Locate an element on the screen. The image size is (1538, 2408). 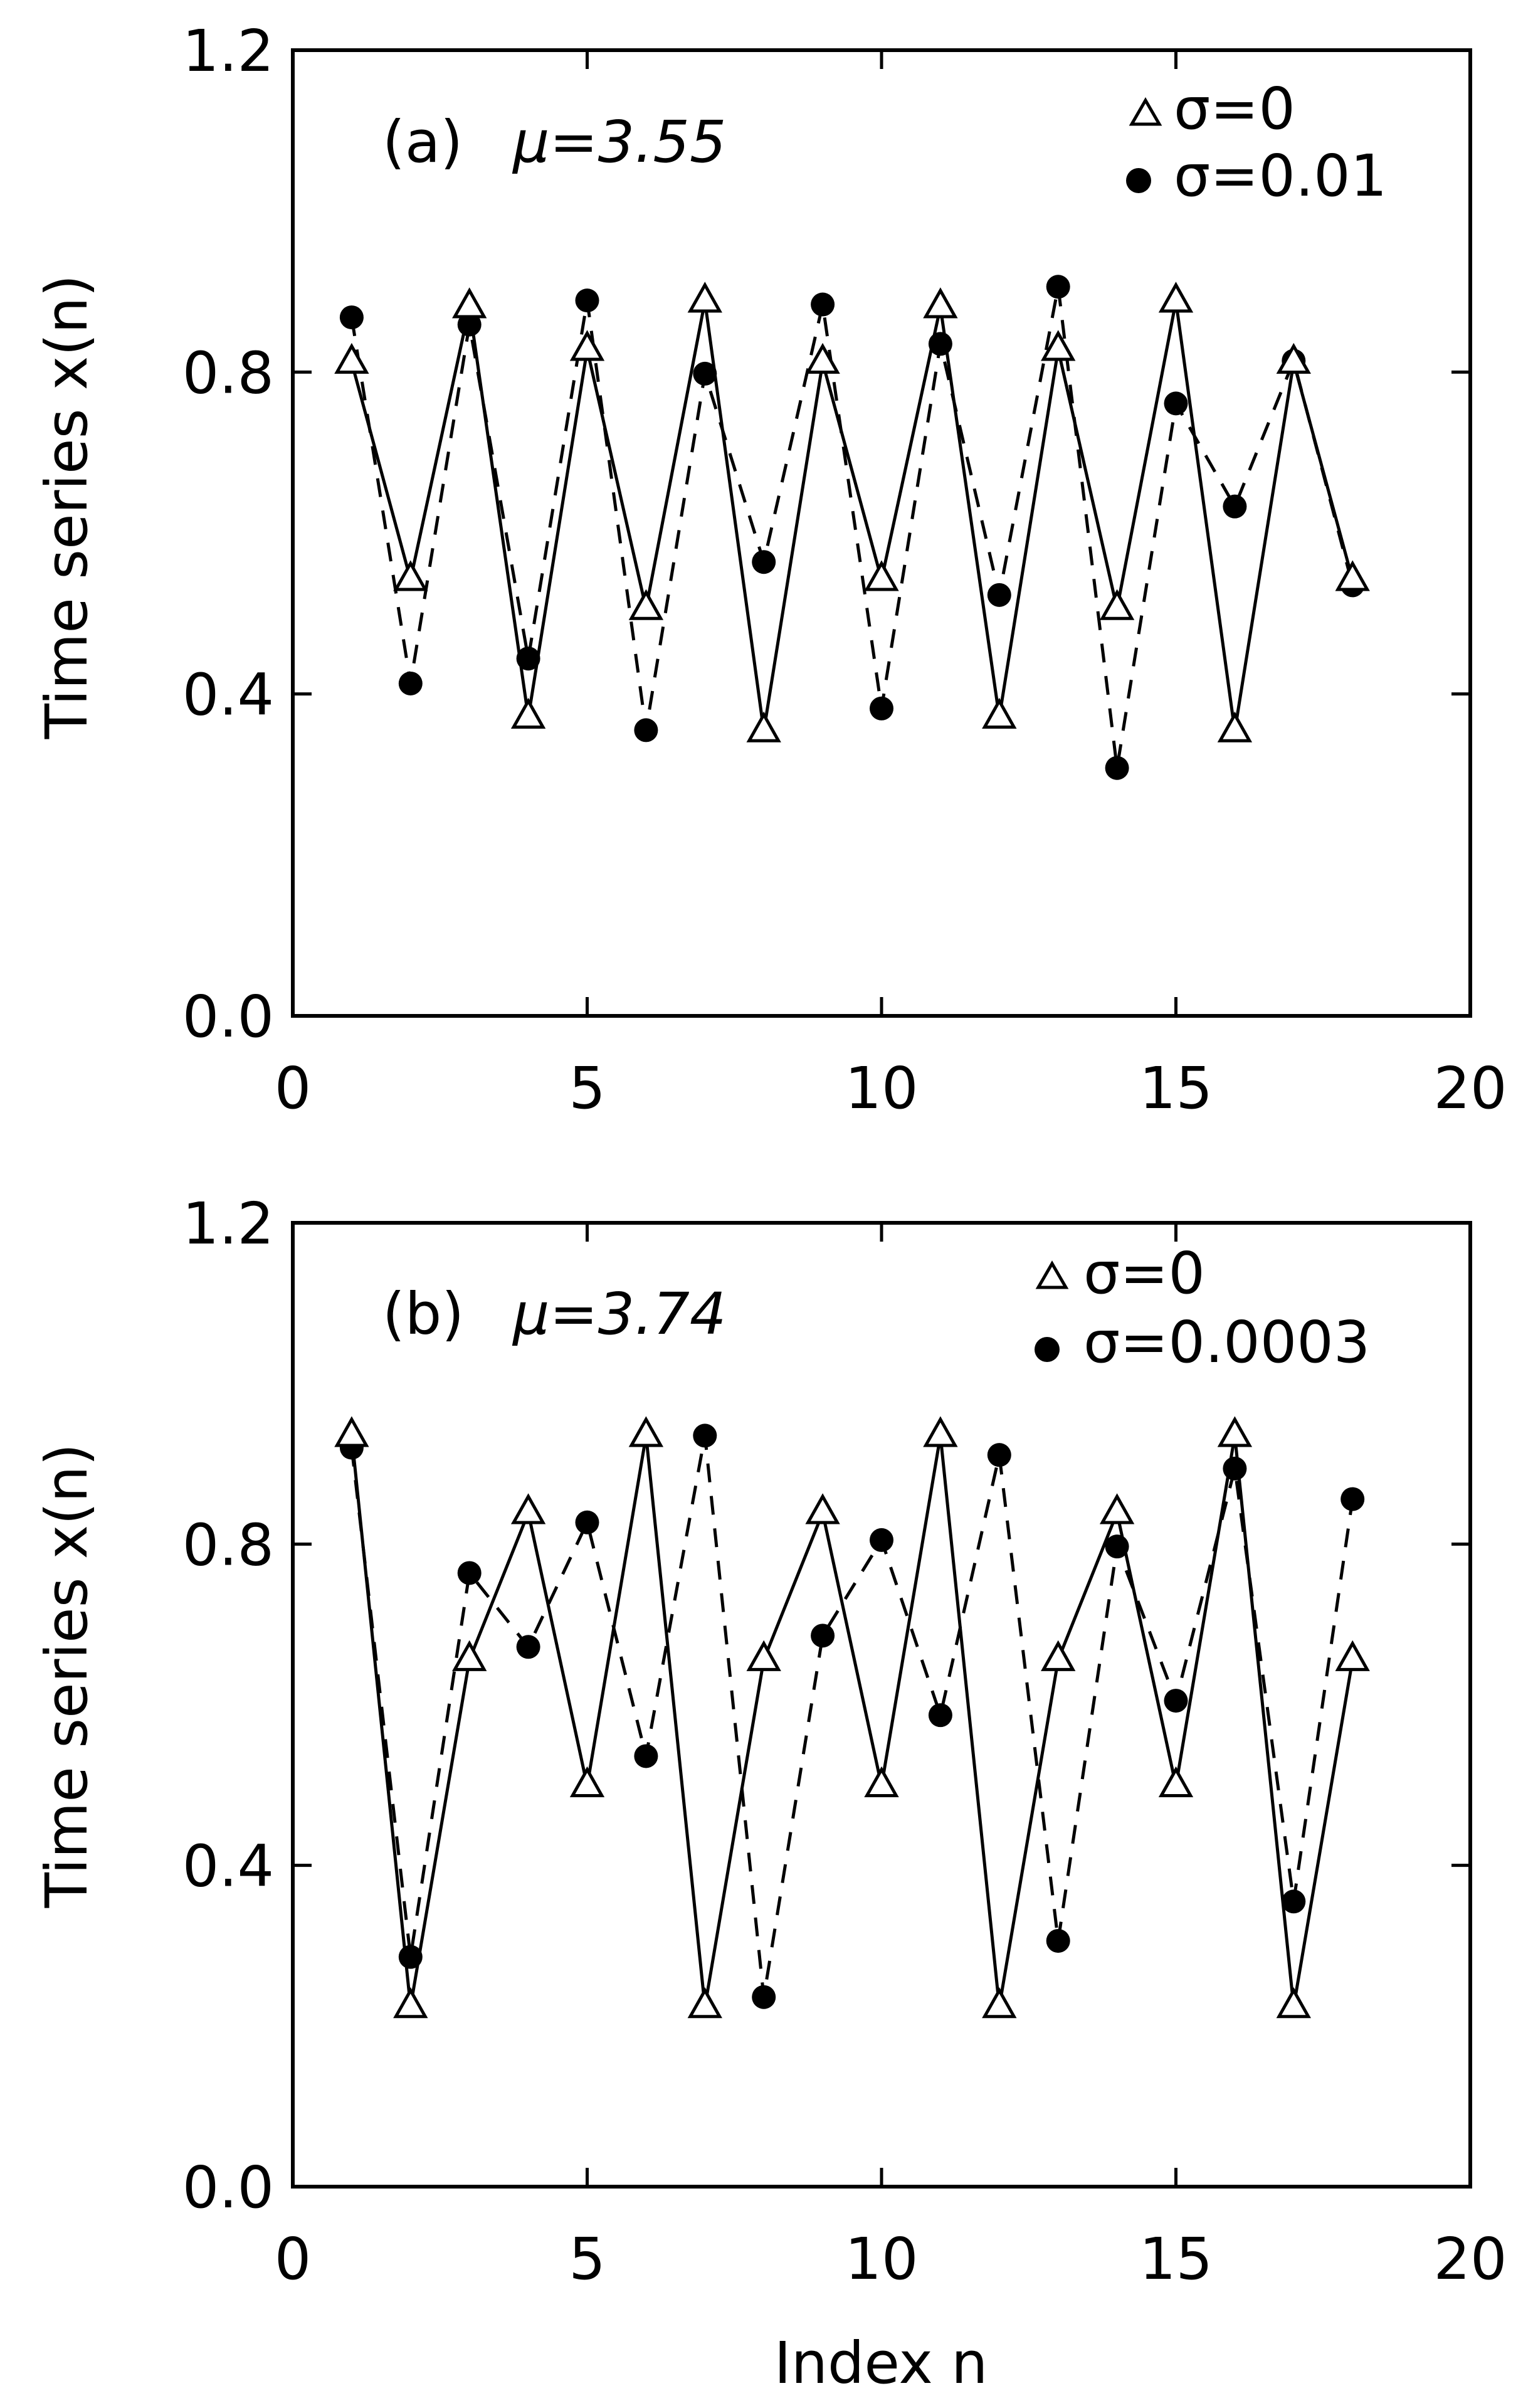
legend-b: σ=0 σ=0.0003 is located at coordinates (1202, 1308).